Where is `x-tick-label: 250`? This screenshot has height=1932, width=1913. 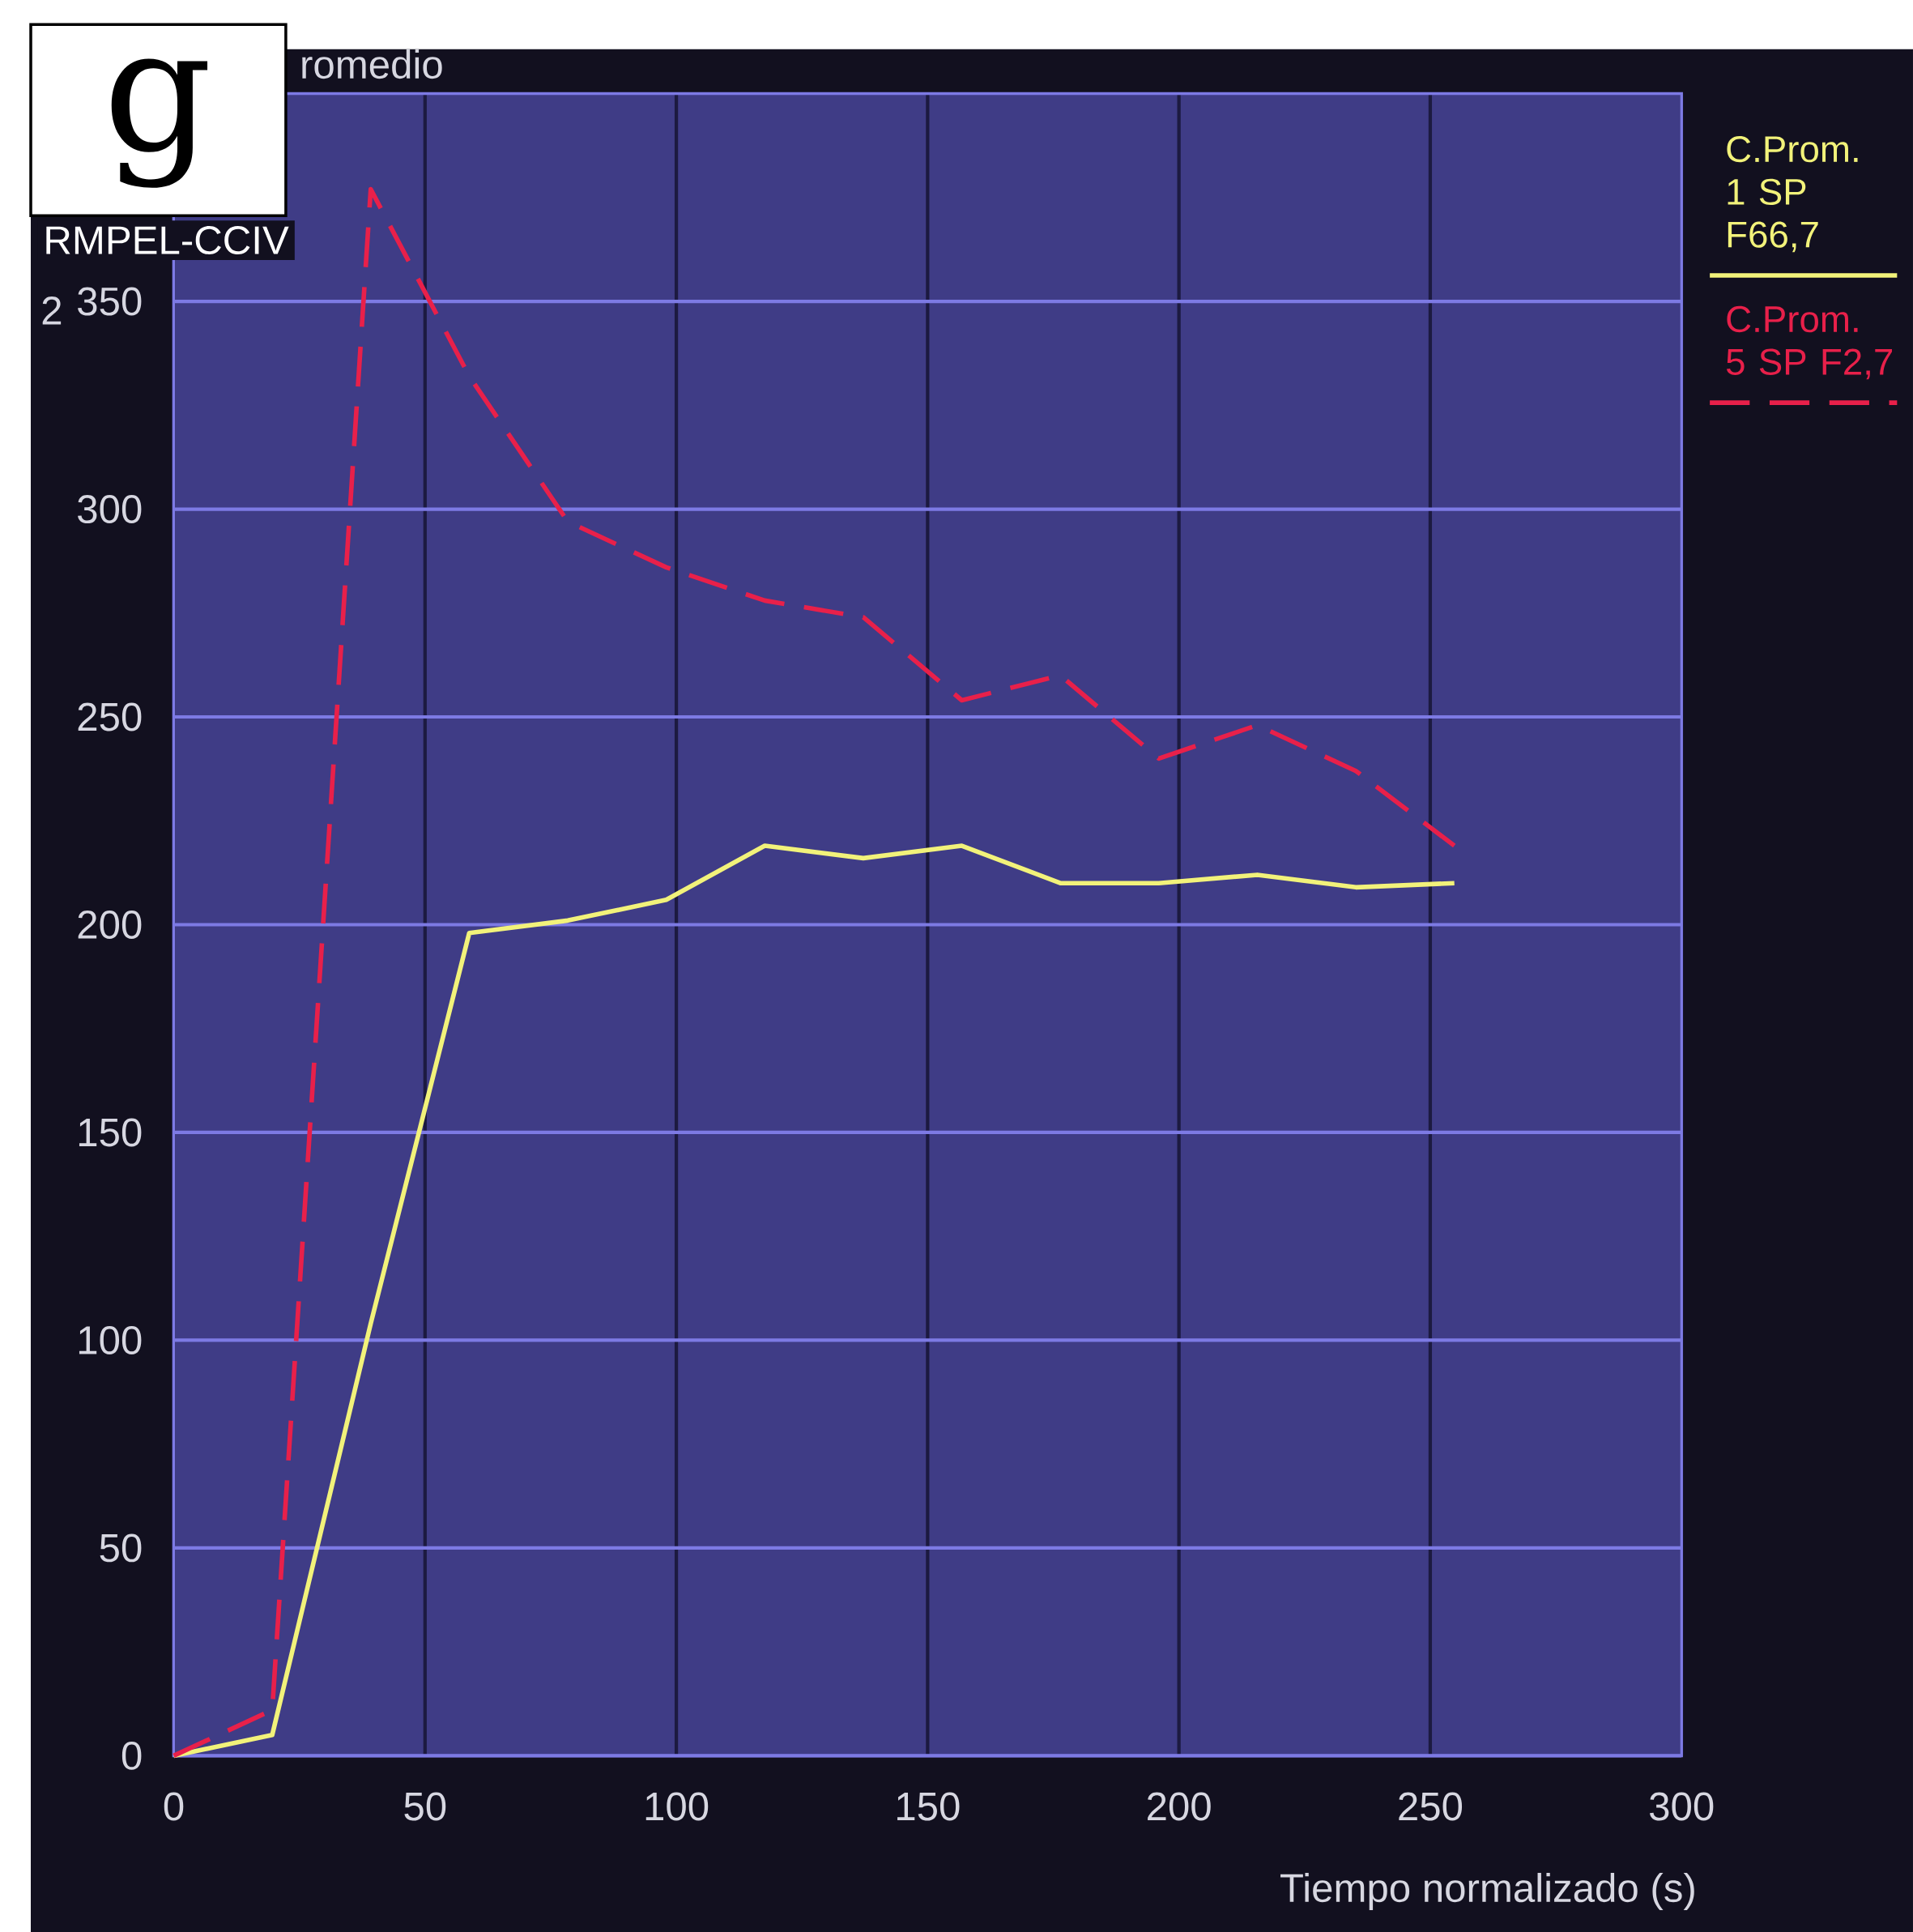 x-tick-label: 250 is located at coordinates (1431, 1807).